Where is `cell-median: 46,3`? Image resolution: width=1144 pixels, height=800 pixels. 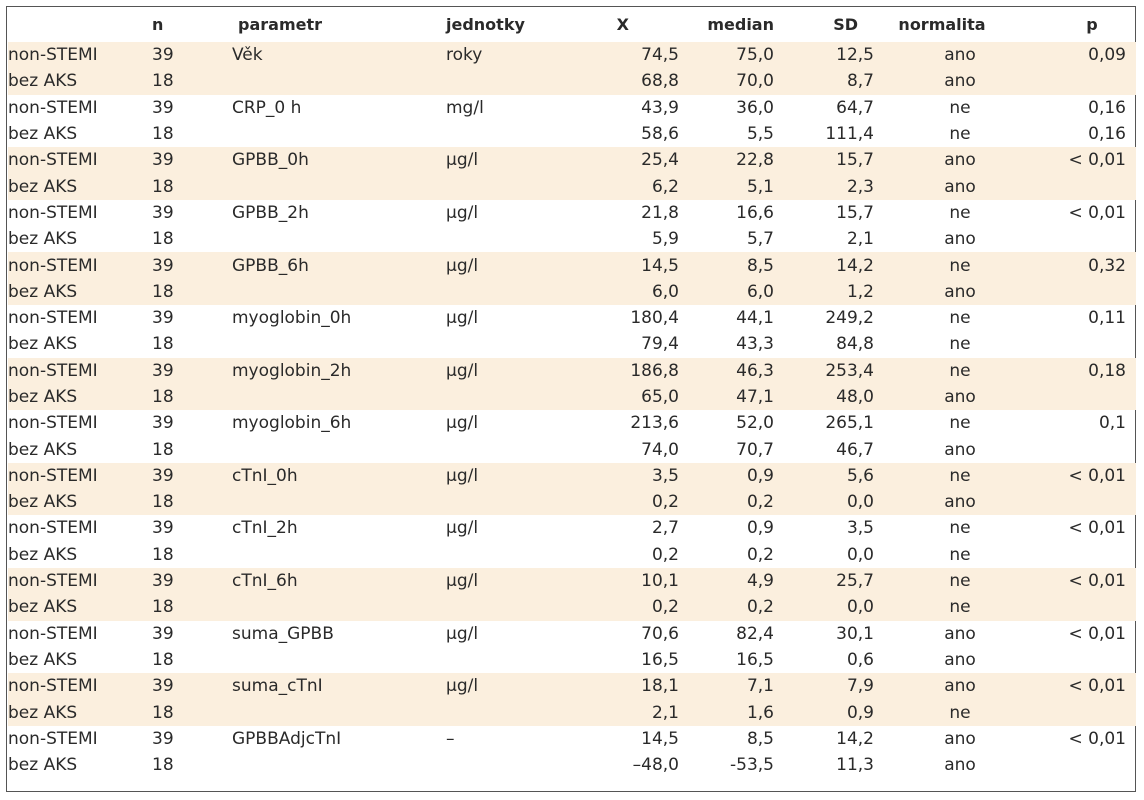 cell-median: 46,3 is located at coordinates (728, 370).